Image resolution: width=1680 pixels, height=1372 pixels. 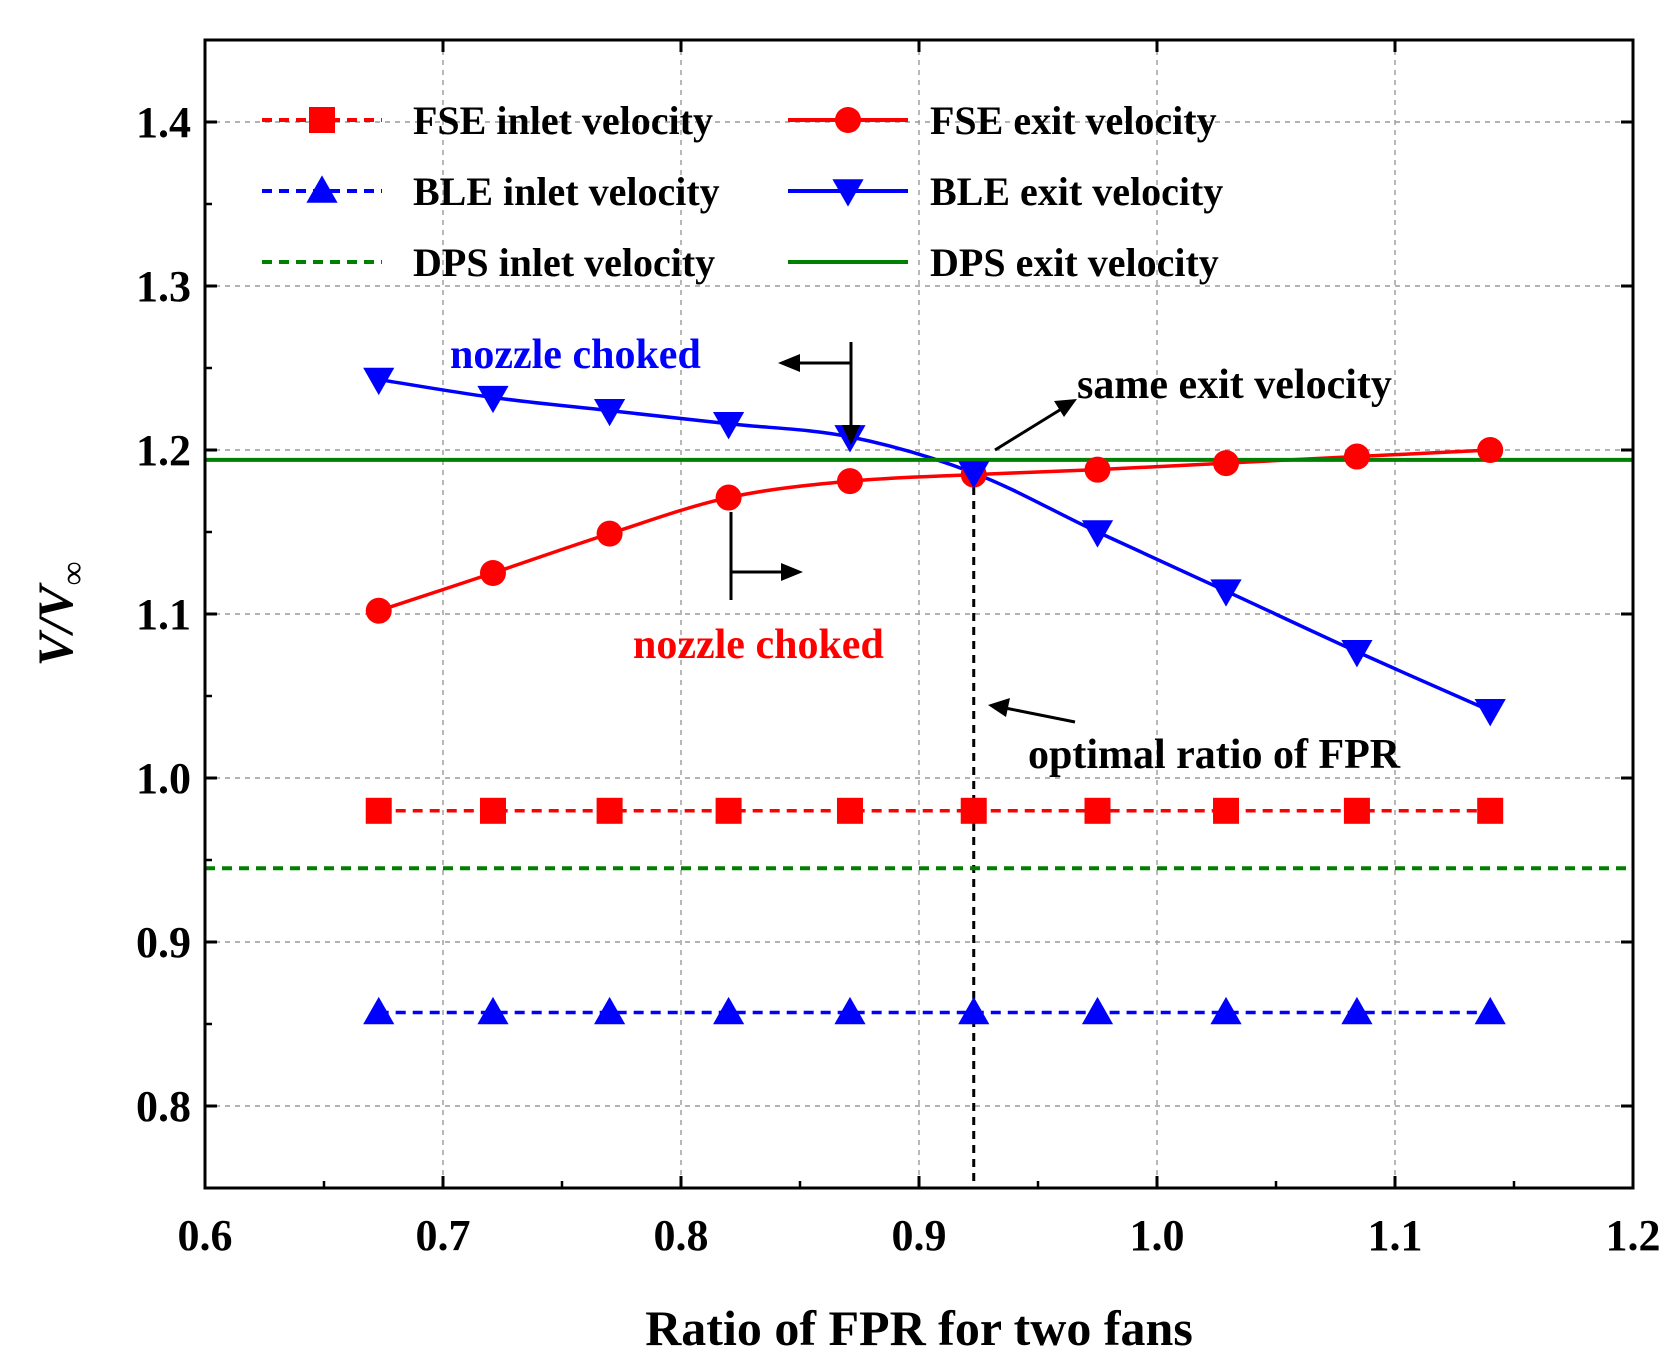 I want to click on legend-marker-fse-inlet-velocity, so click(x=322, y=120).